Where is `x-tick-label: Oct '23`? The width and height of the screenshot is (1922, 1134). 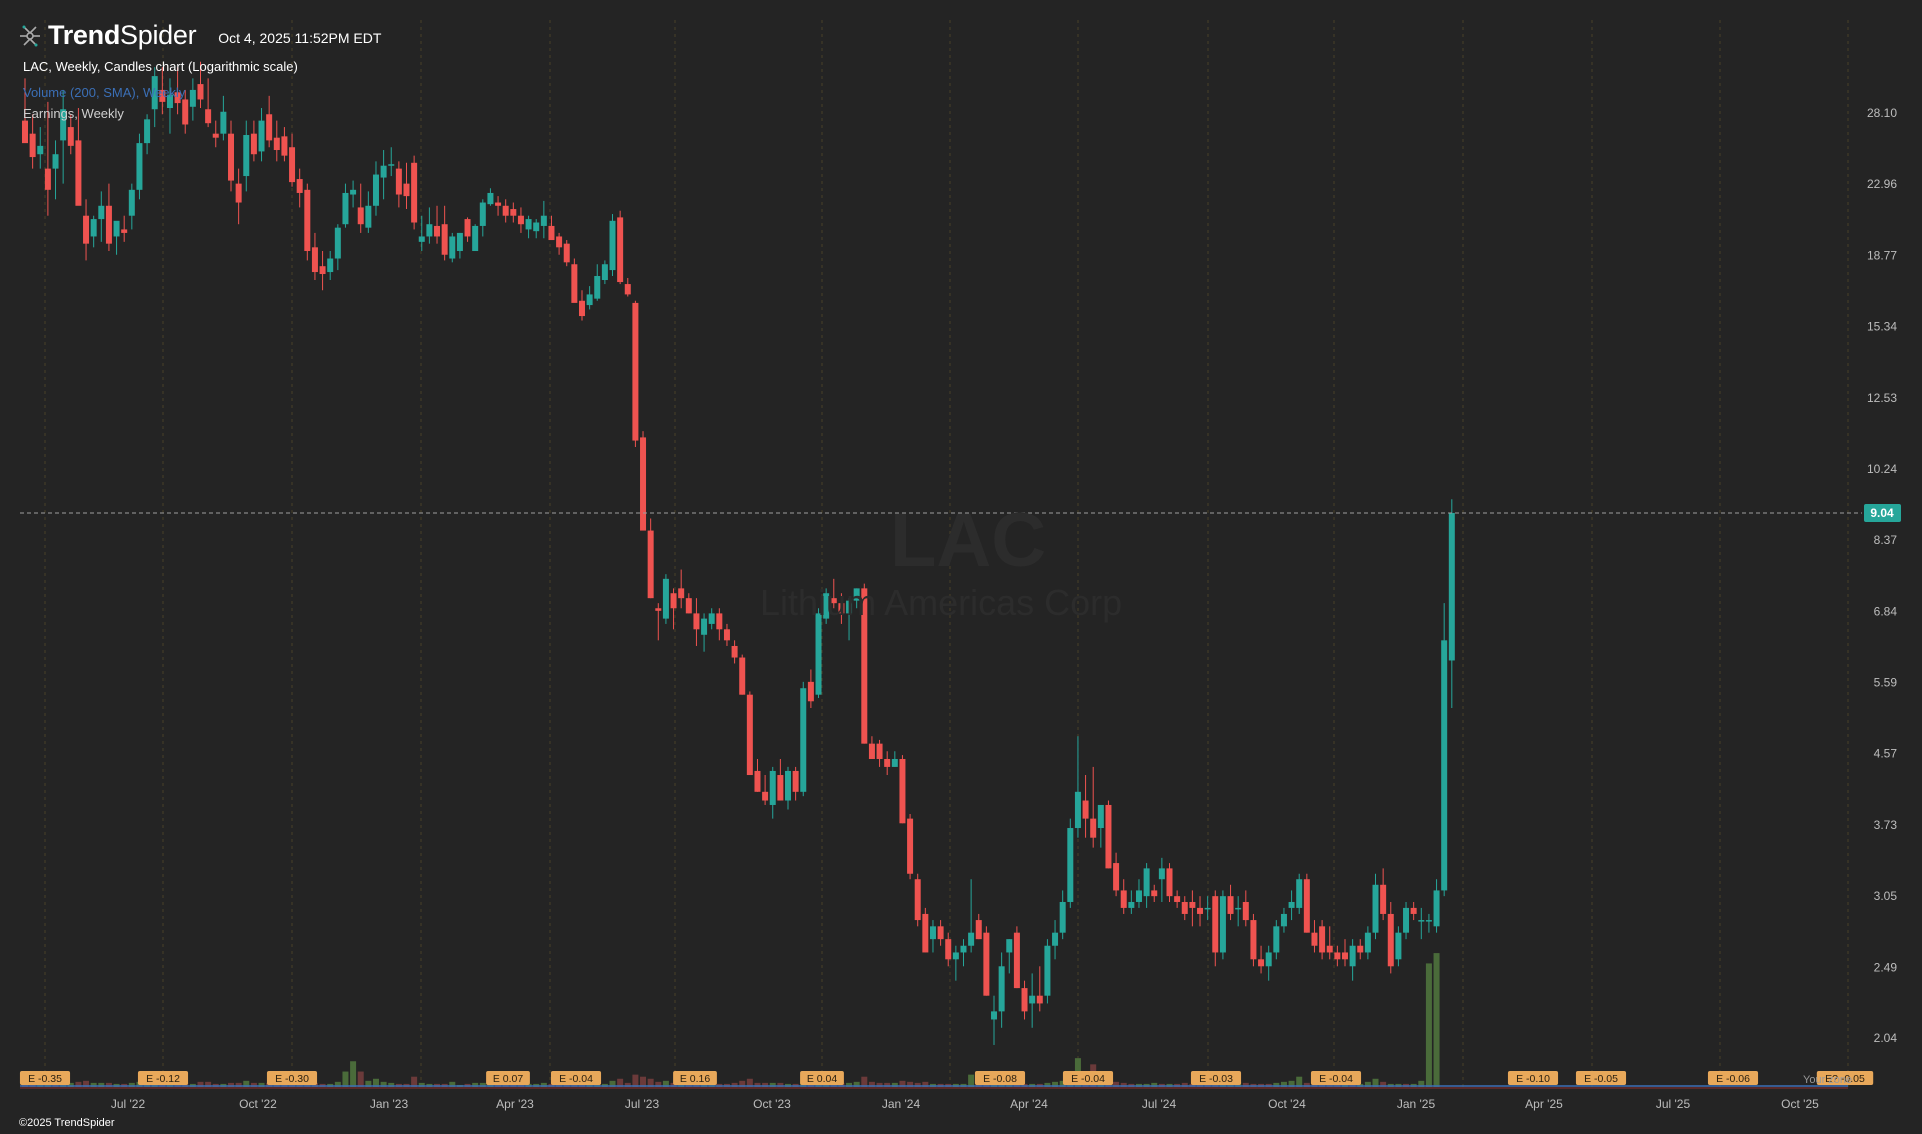 x-tick-label: Oct '23 is located at coordinates (772, 1104).